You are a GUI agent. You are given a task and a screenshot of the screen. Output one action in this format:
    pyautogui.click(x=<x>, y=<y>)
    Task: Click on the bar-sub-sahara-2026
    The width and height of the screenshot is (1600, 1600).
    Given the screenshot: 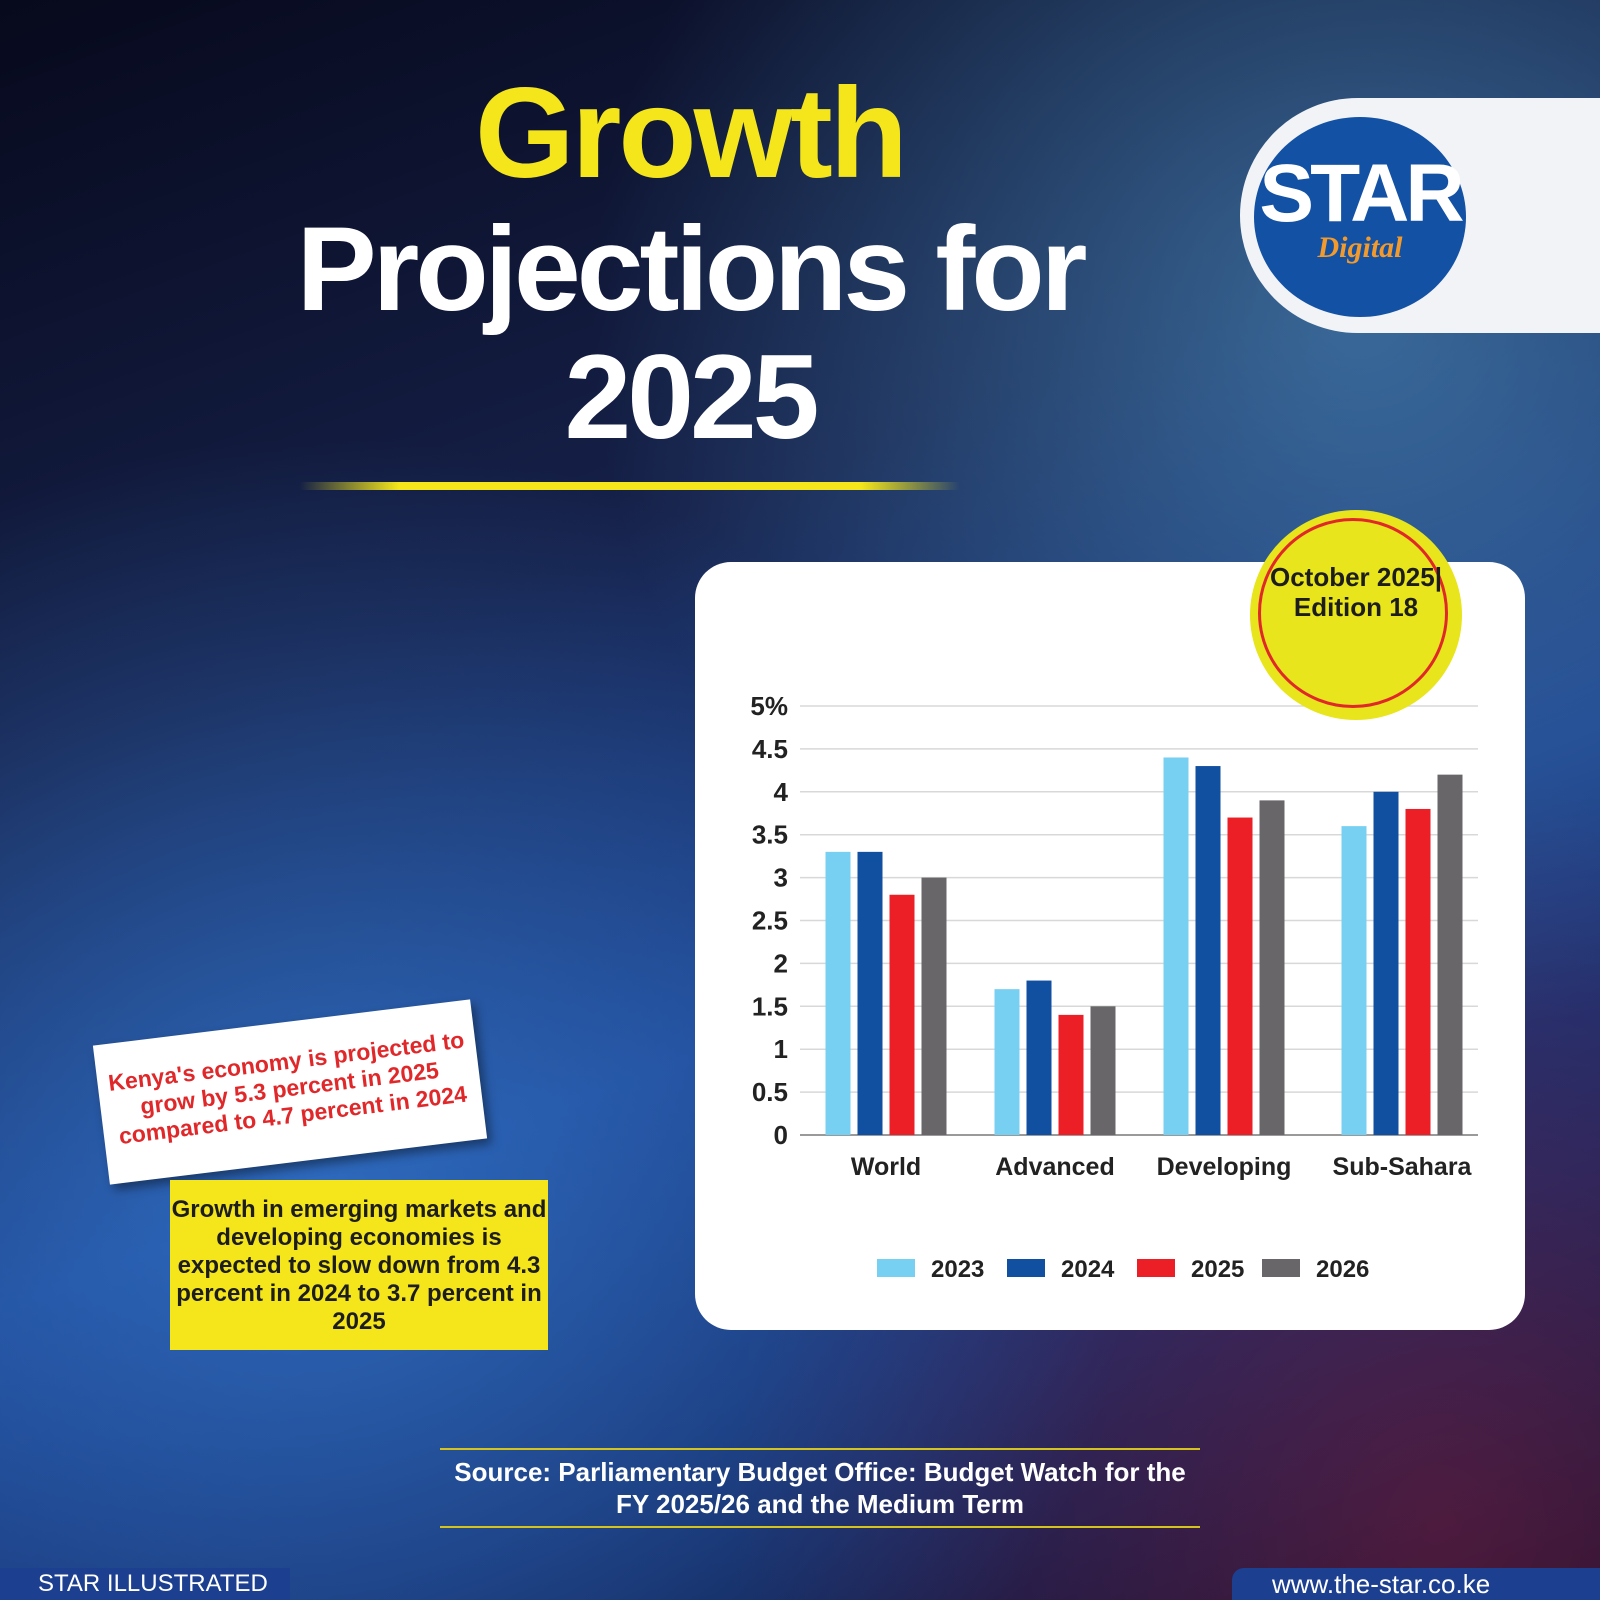 What is the action you would take?
    pyautogui.click(x=1450, y=954)
    